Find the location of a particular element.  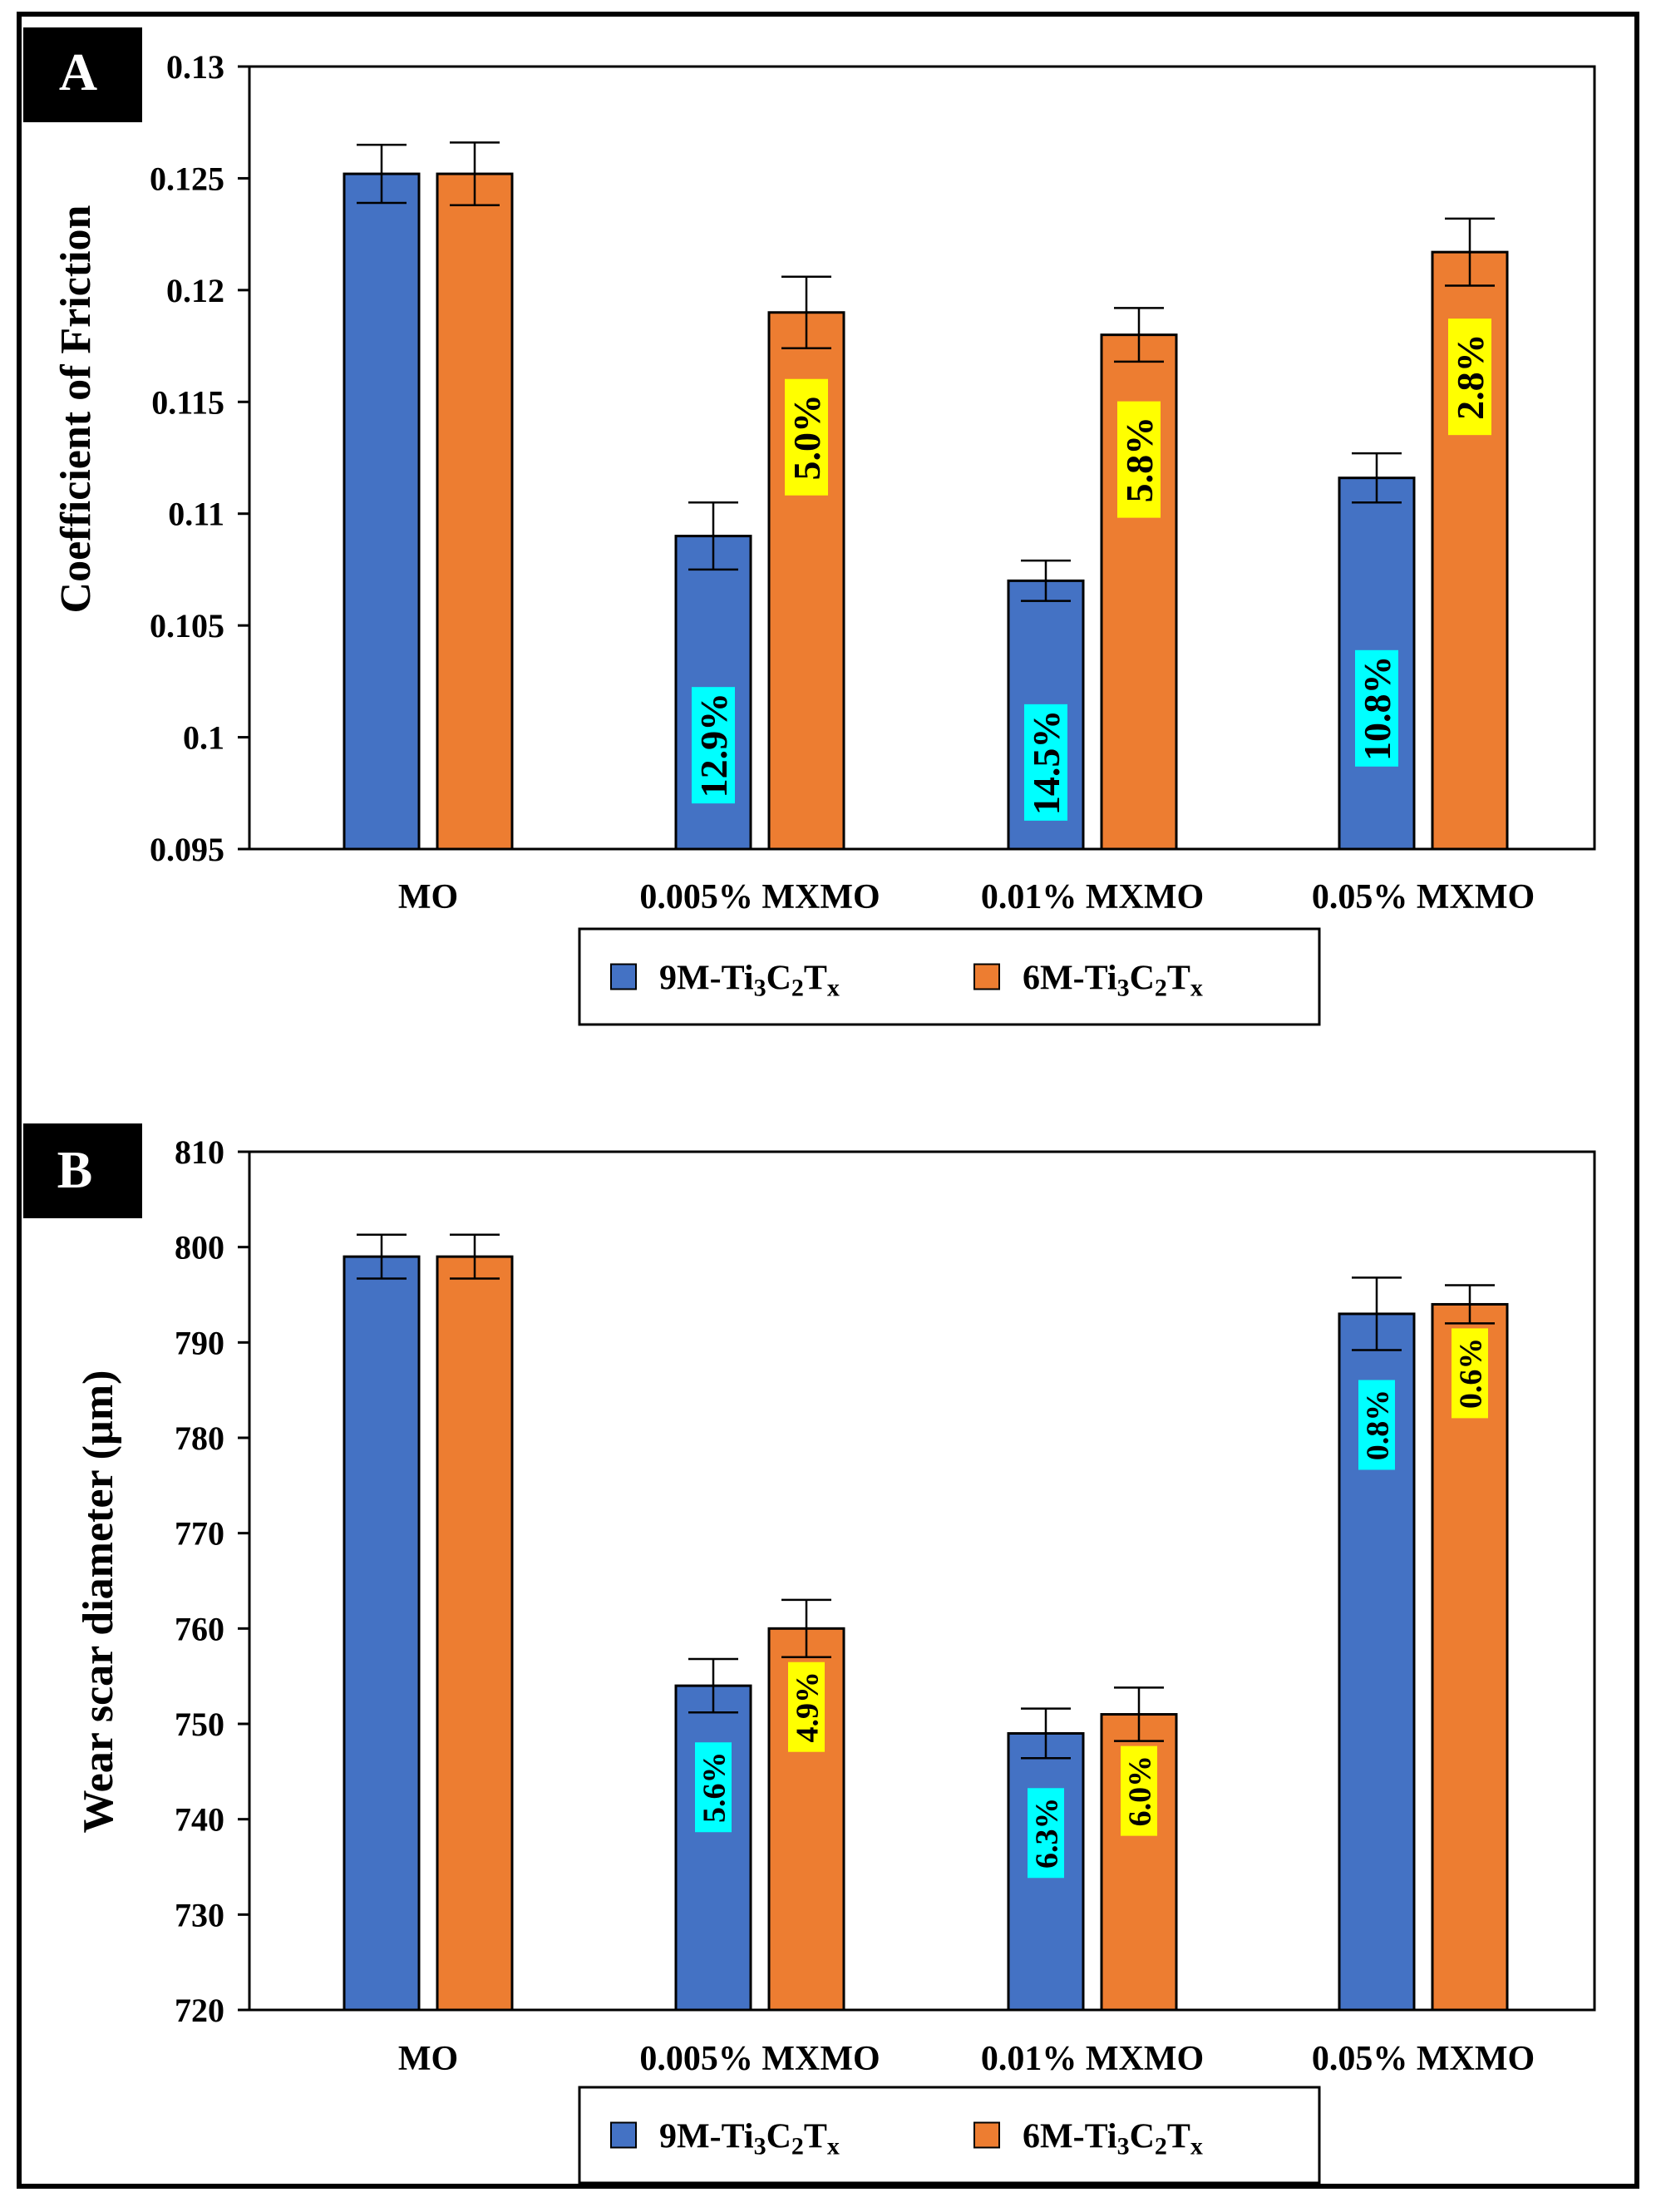

percent-label-group: 2.8% is located at coordinates (1469, 377).